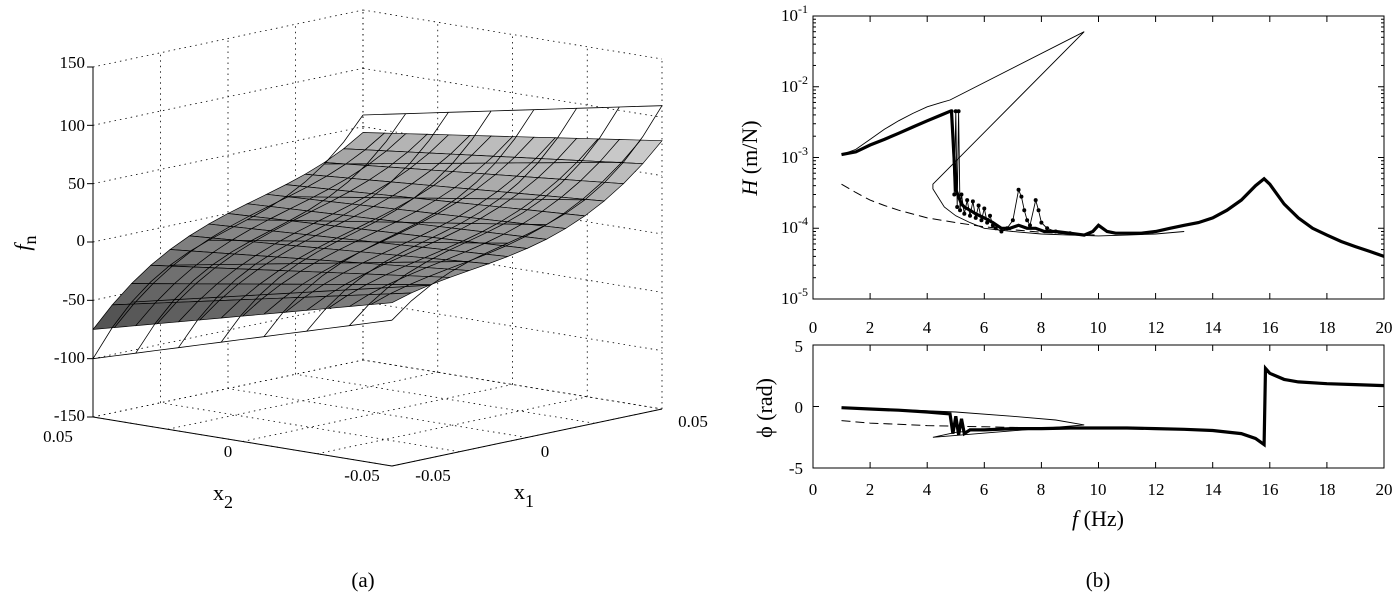  Describe the element at coordinates (803, 221) in the screenshot. I see `y-tick-exponent: -4` at that location.